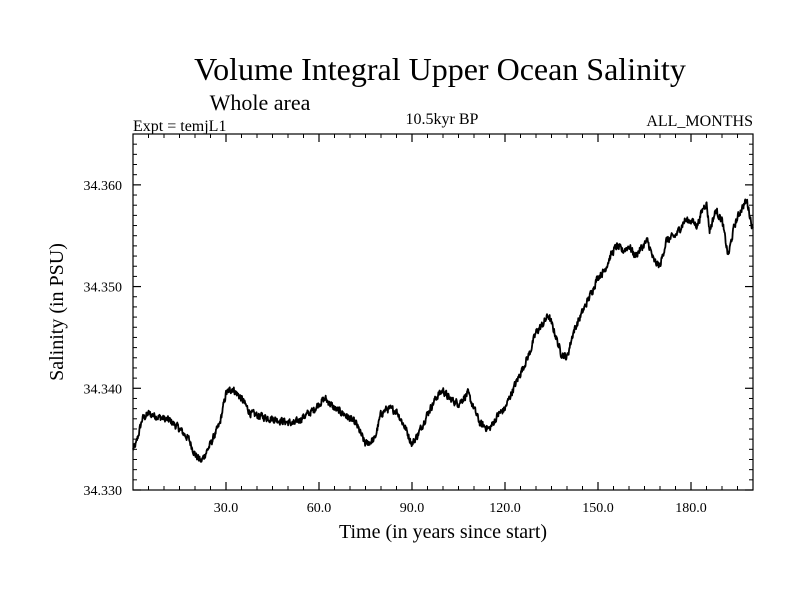  What do you see at coordinates (57, 312) in the screenshot?
I see `y-axis-label: Salinity (in PSU)` at bounding box center [57, 312].